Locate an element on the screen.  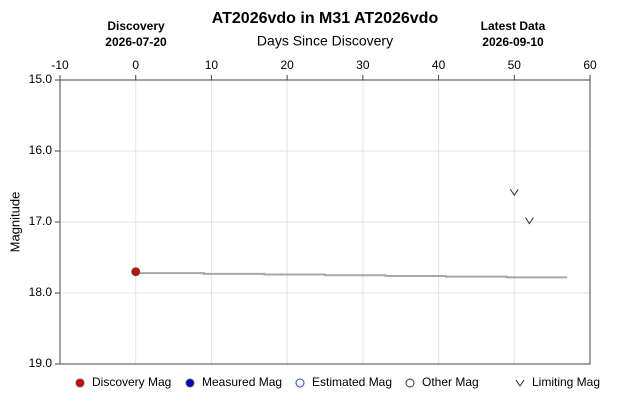
x-tick-label: 50 is located at coordinates (515, 65).